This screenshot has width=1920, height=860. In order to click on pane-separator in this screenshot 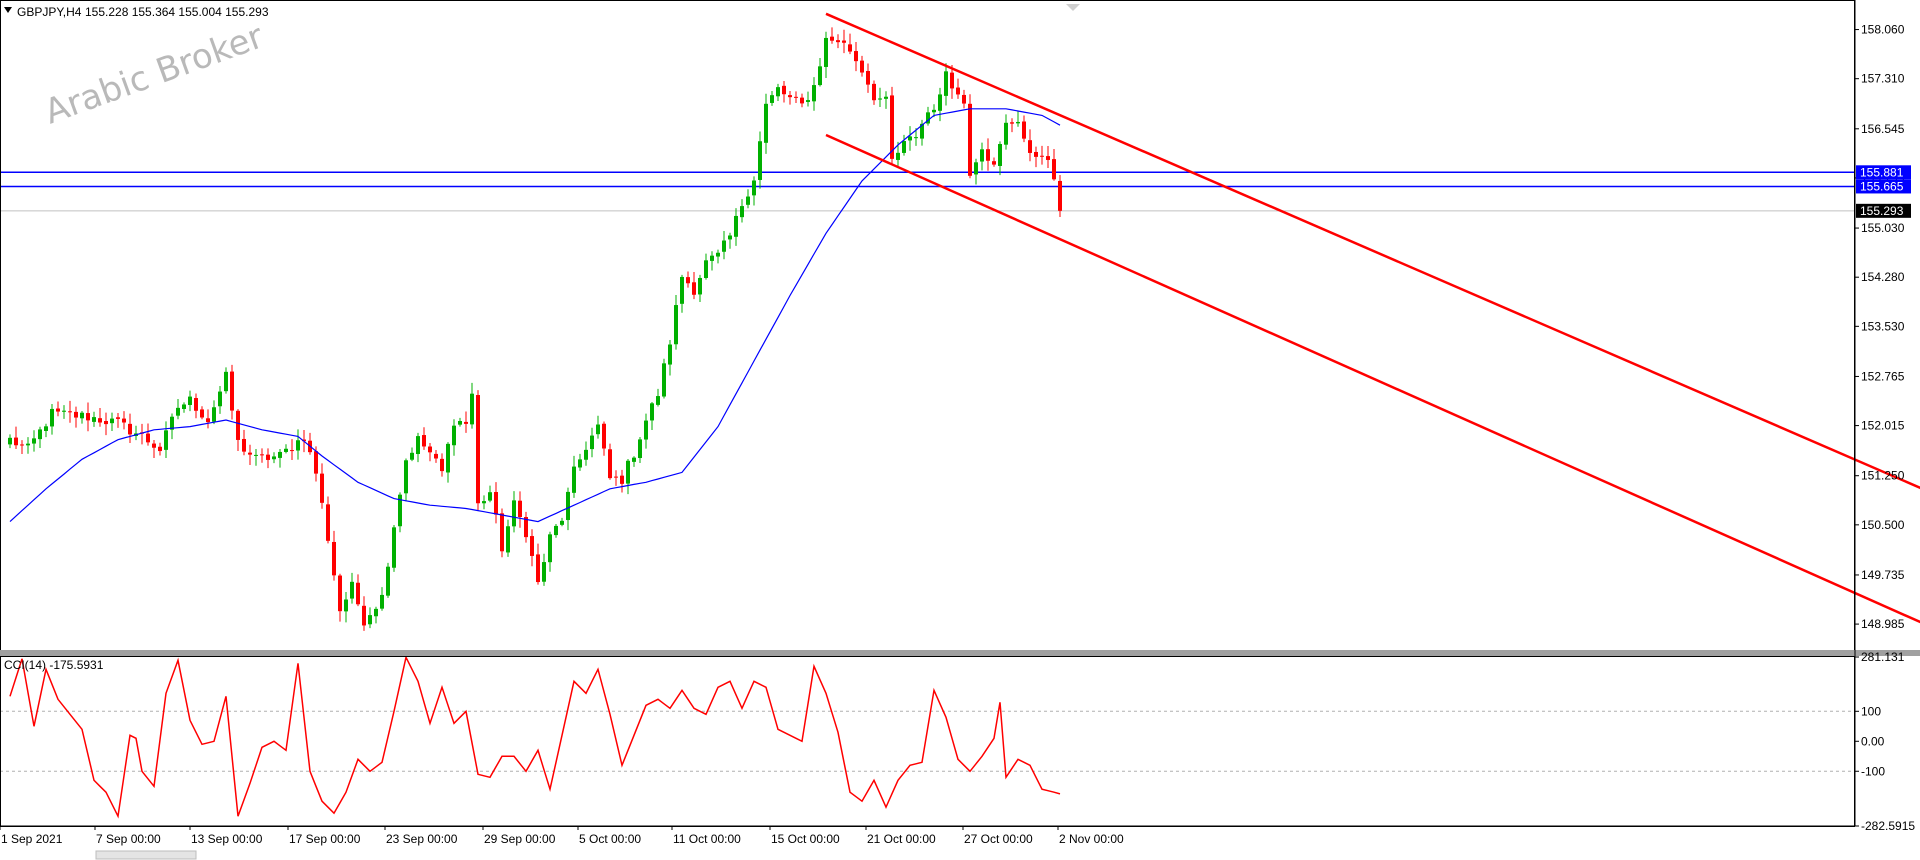, I will do `click(960, 653)`.